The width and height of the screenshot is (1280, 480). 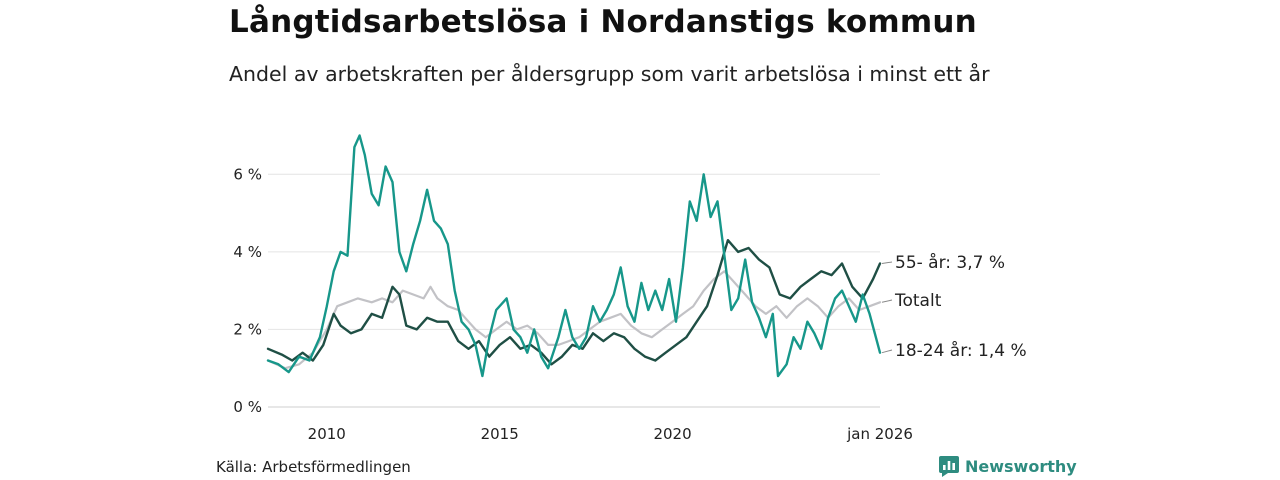 What do you see at coordinates (247, 290) in the screenshot?
I see `y-axis-labels: 0 % 2 % 4 % 6 %` at bounding box center [247, 290].